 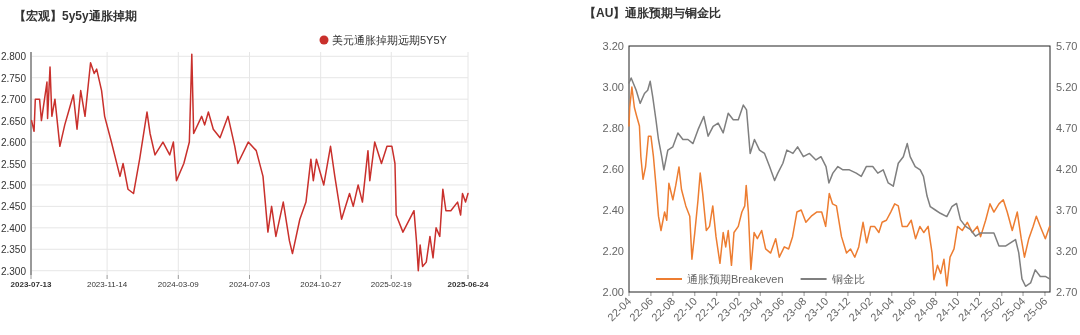 What do you see at coordinates (391, 284) in the screenshot?
I see `x-tick-label: 2025-02-19` at bounding box center [391, 284].